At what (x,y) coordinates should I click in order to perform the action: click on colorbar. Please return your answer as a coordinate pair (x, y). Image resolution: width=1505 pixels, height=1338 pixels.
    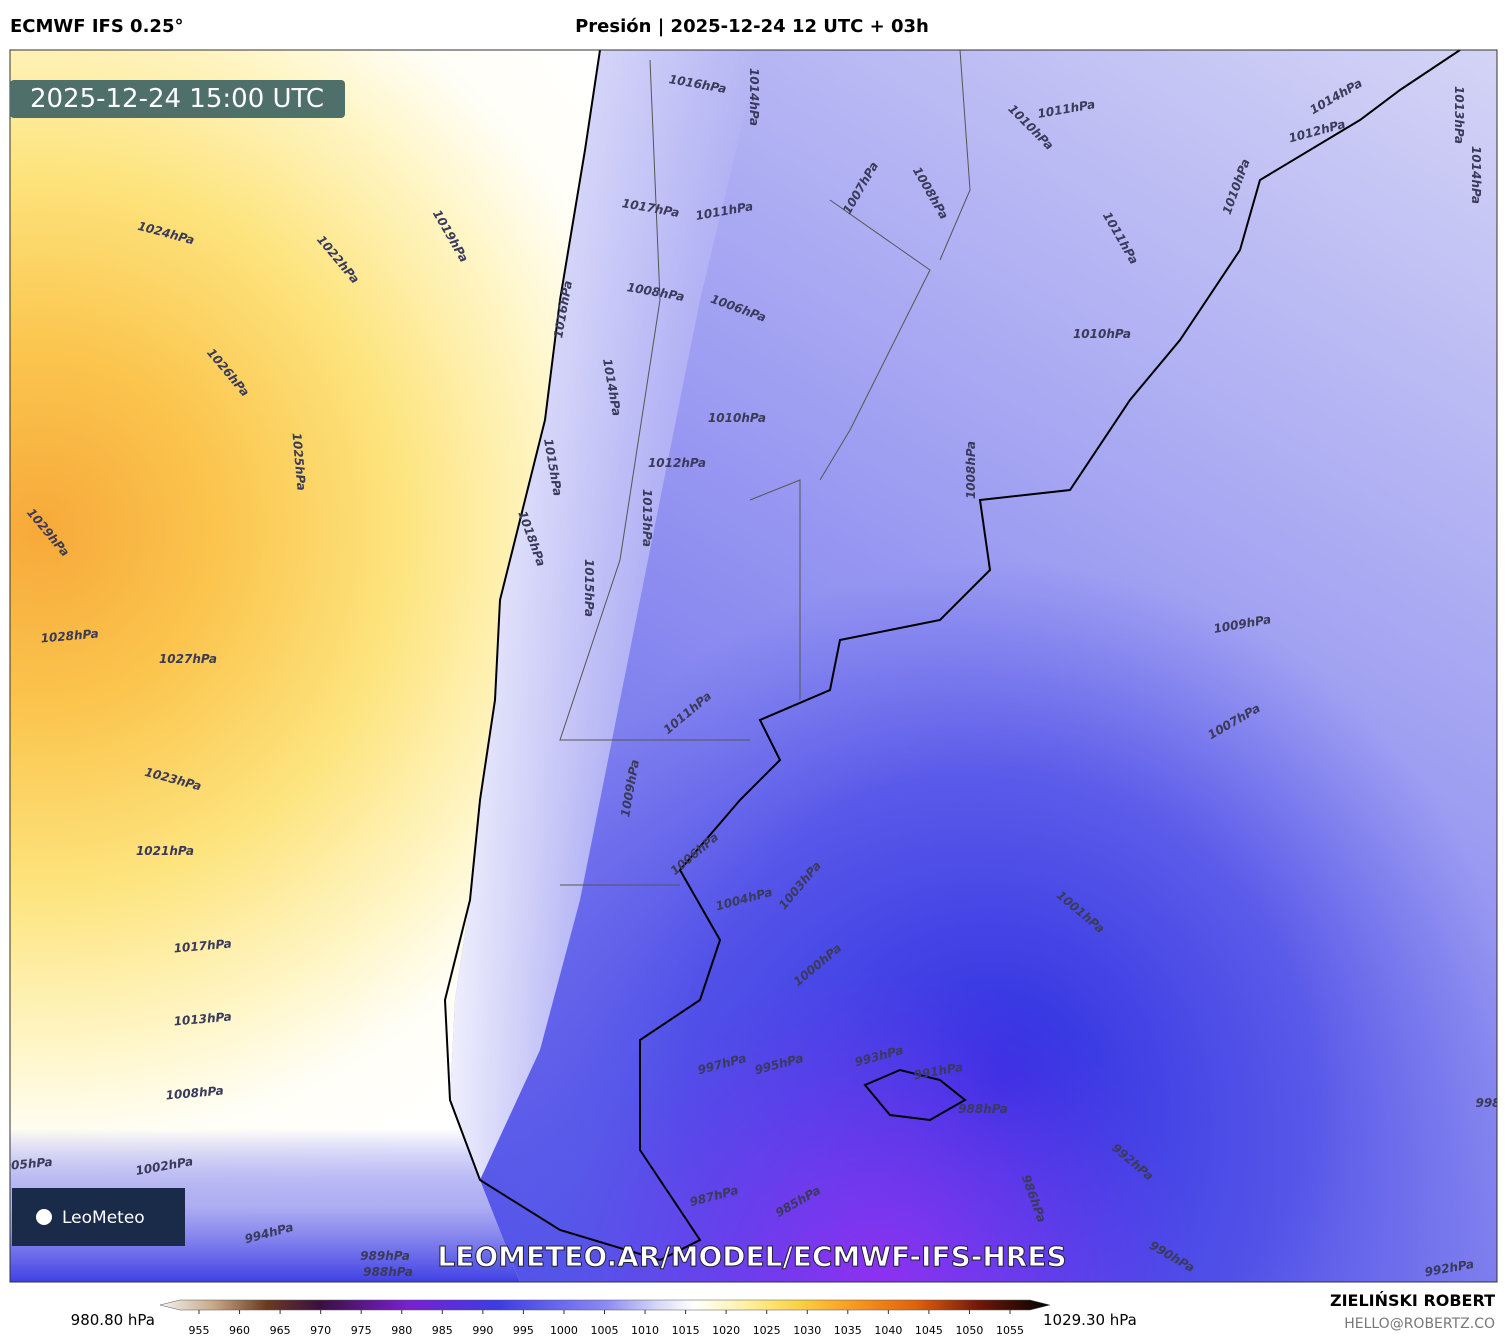
    Looking at the image, I should click on (605, 1305).